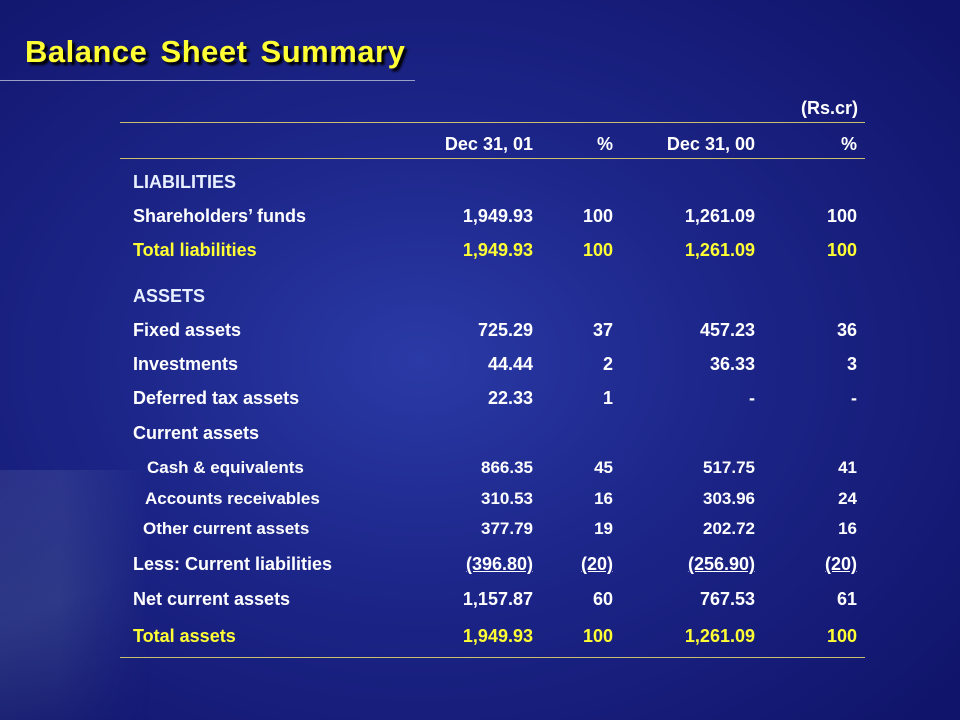 This screenshot has width=960, height=720. What do you see at coordinates (187, 330) in the screenshot?
I see `row-label: Fixed assets` at bounding box center [187, 330].